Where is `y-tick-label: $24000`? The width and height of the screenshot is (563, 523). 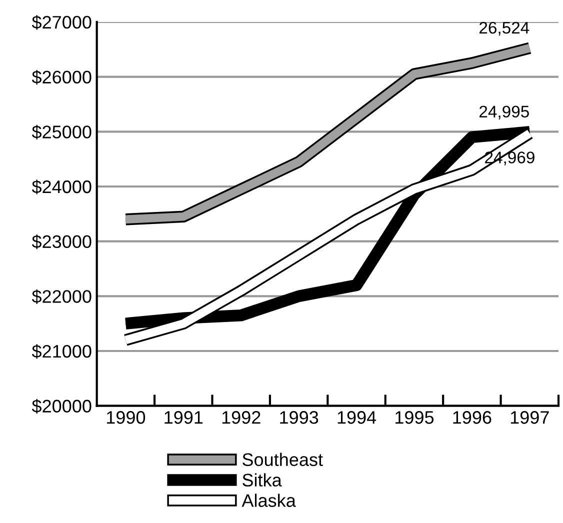
y-tick-label: $24000 is located at coordinates (62, 187).